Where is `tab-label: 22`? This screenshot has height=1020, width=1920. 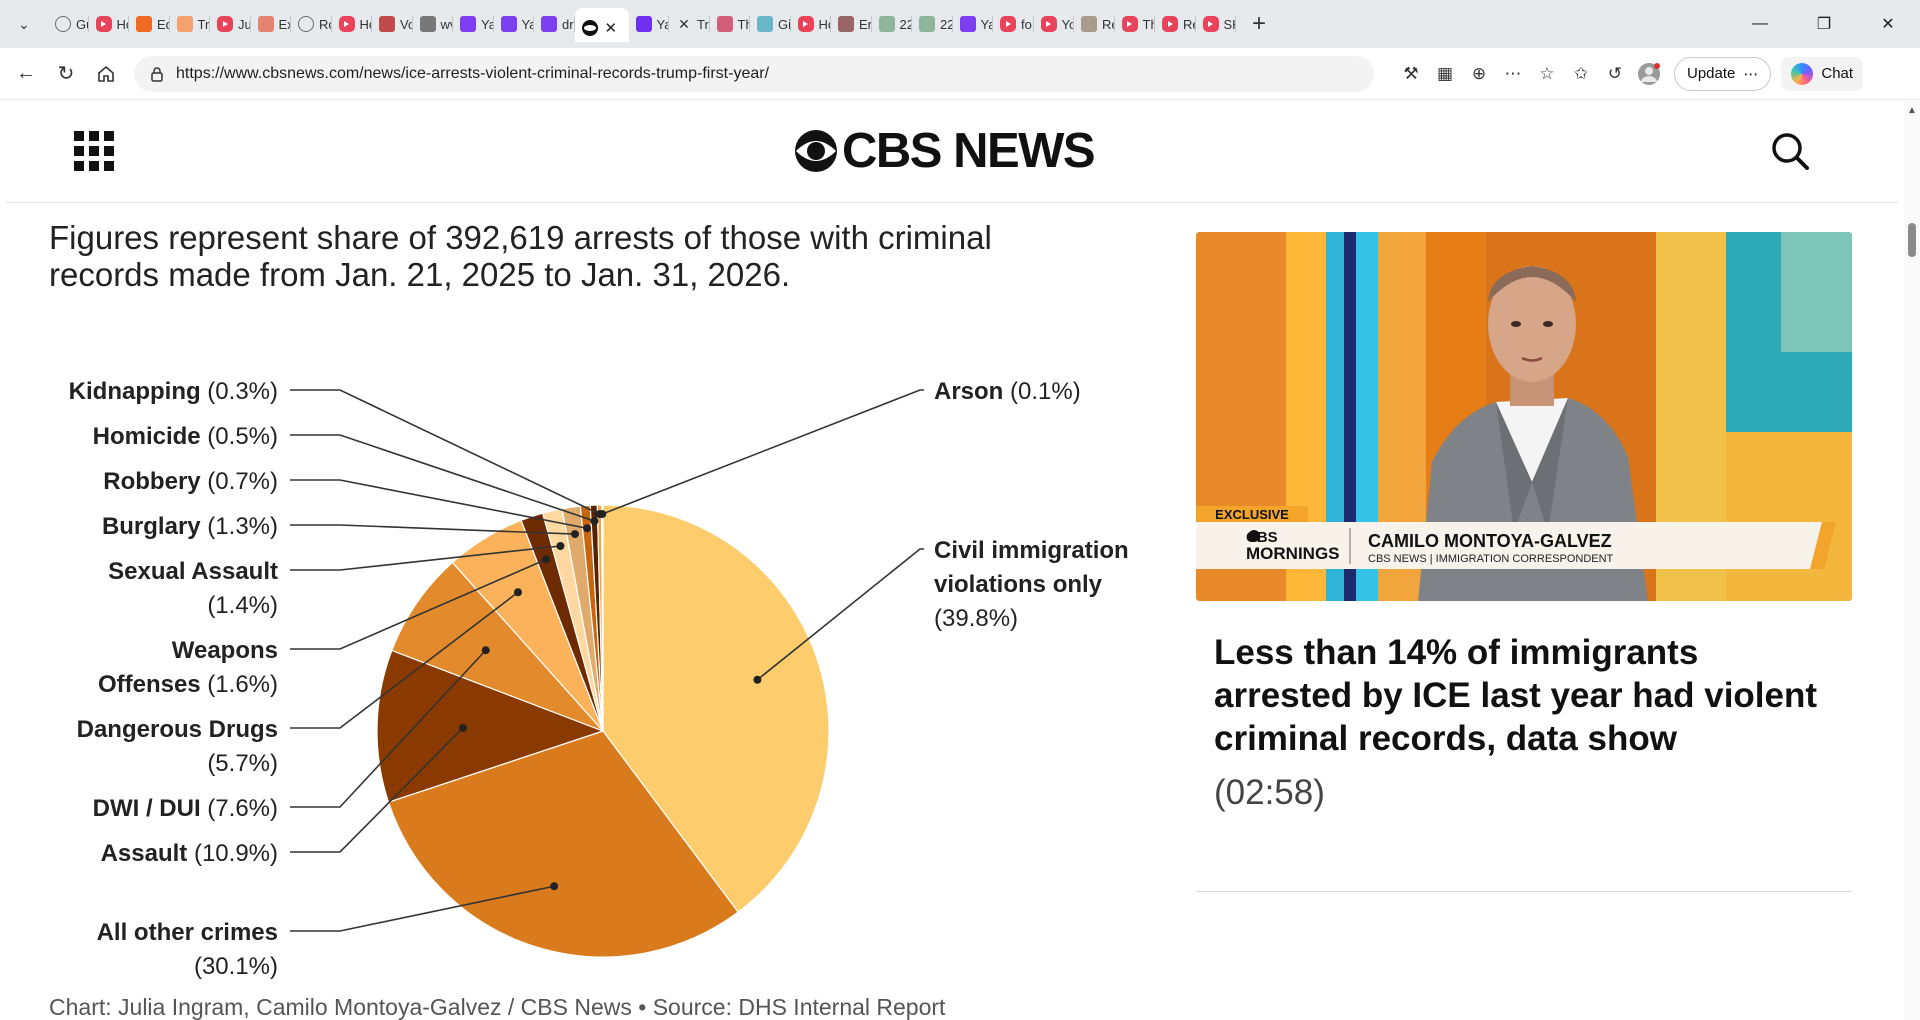 tab-label: 22 is located at coordinates (906, 24).